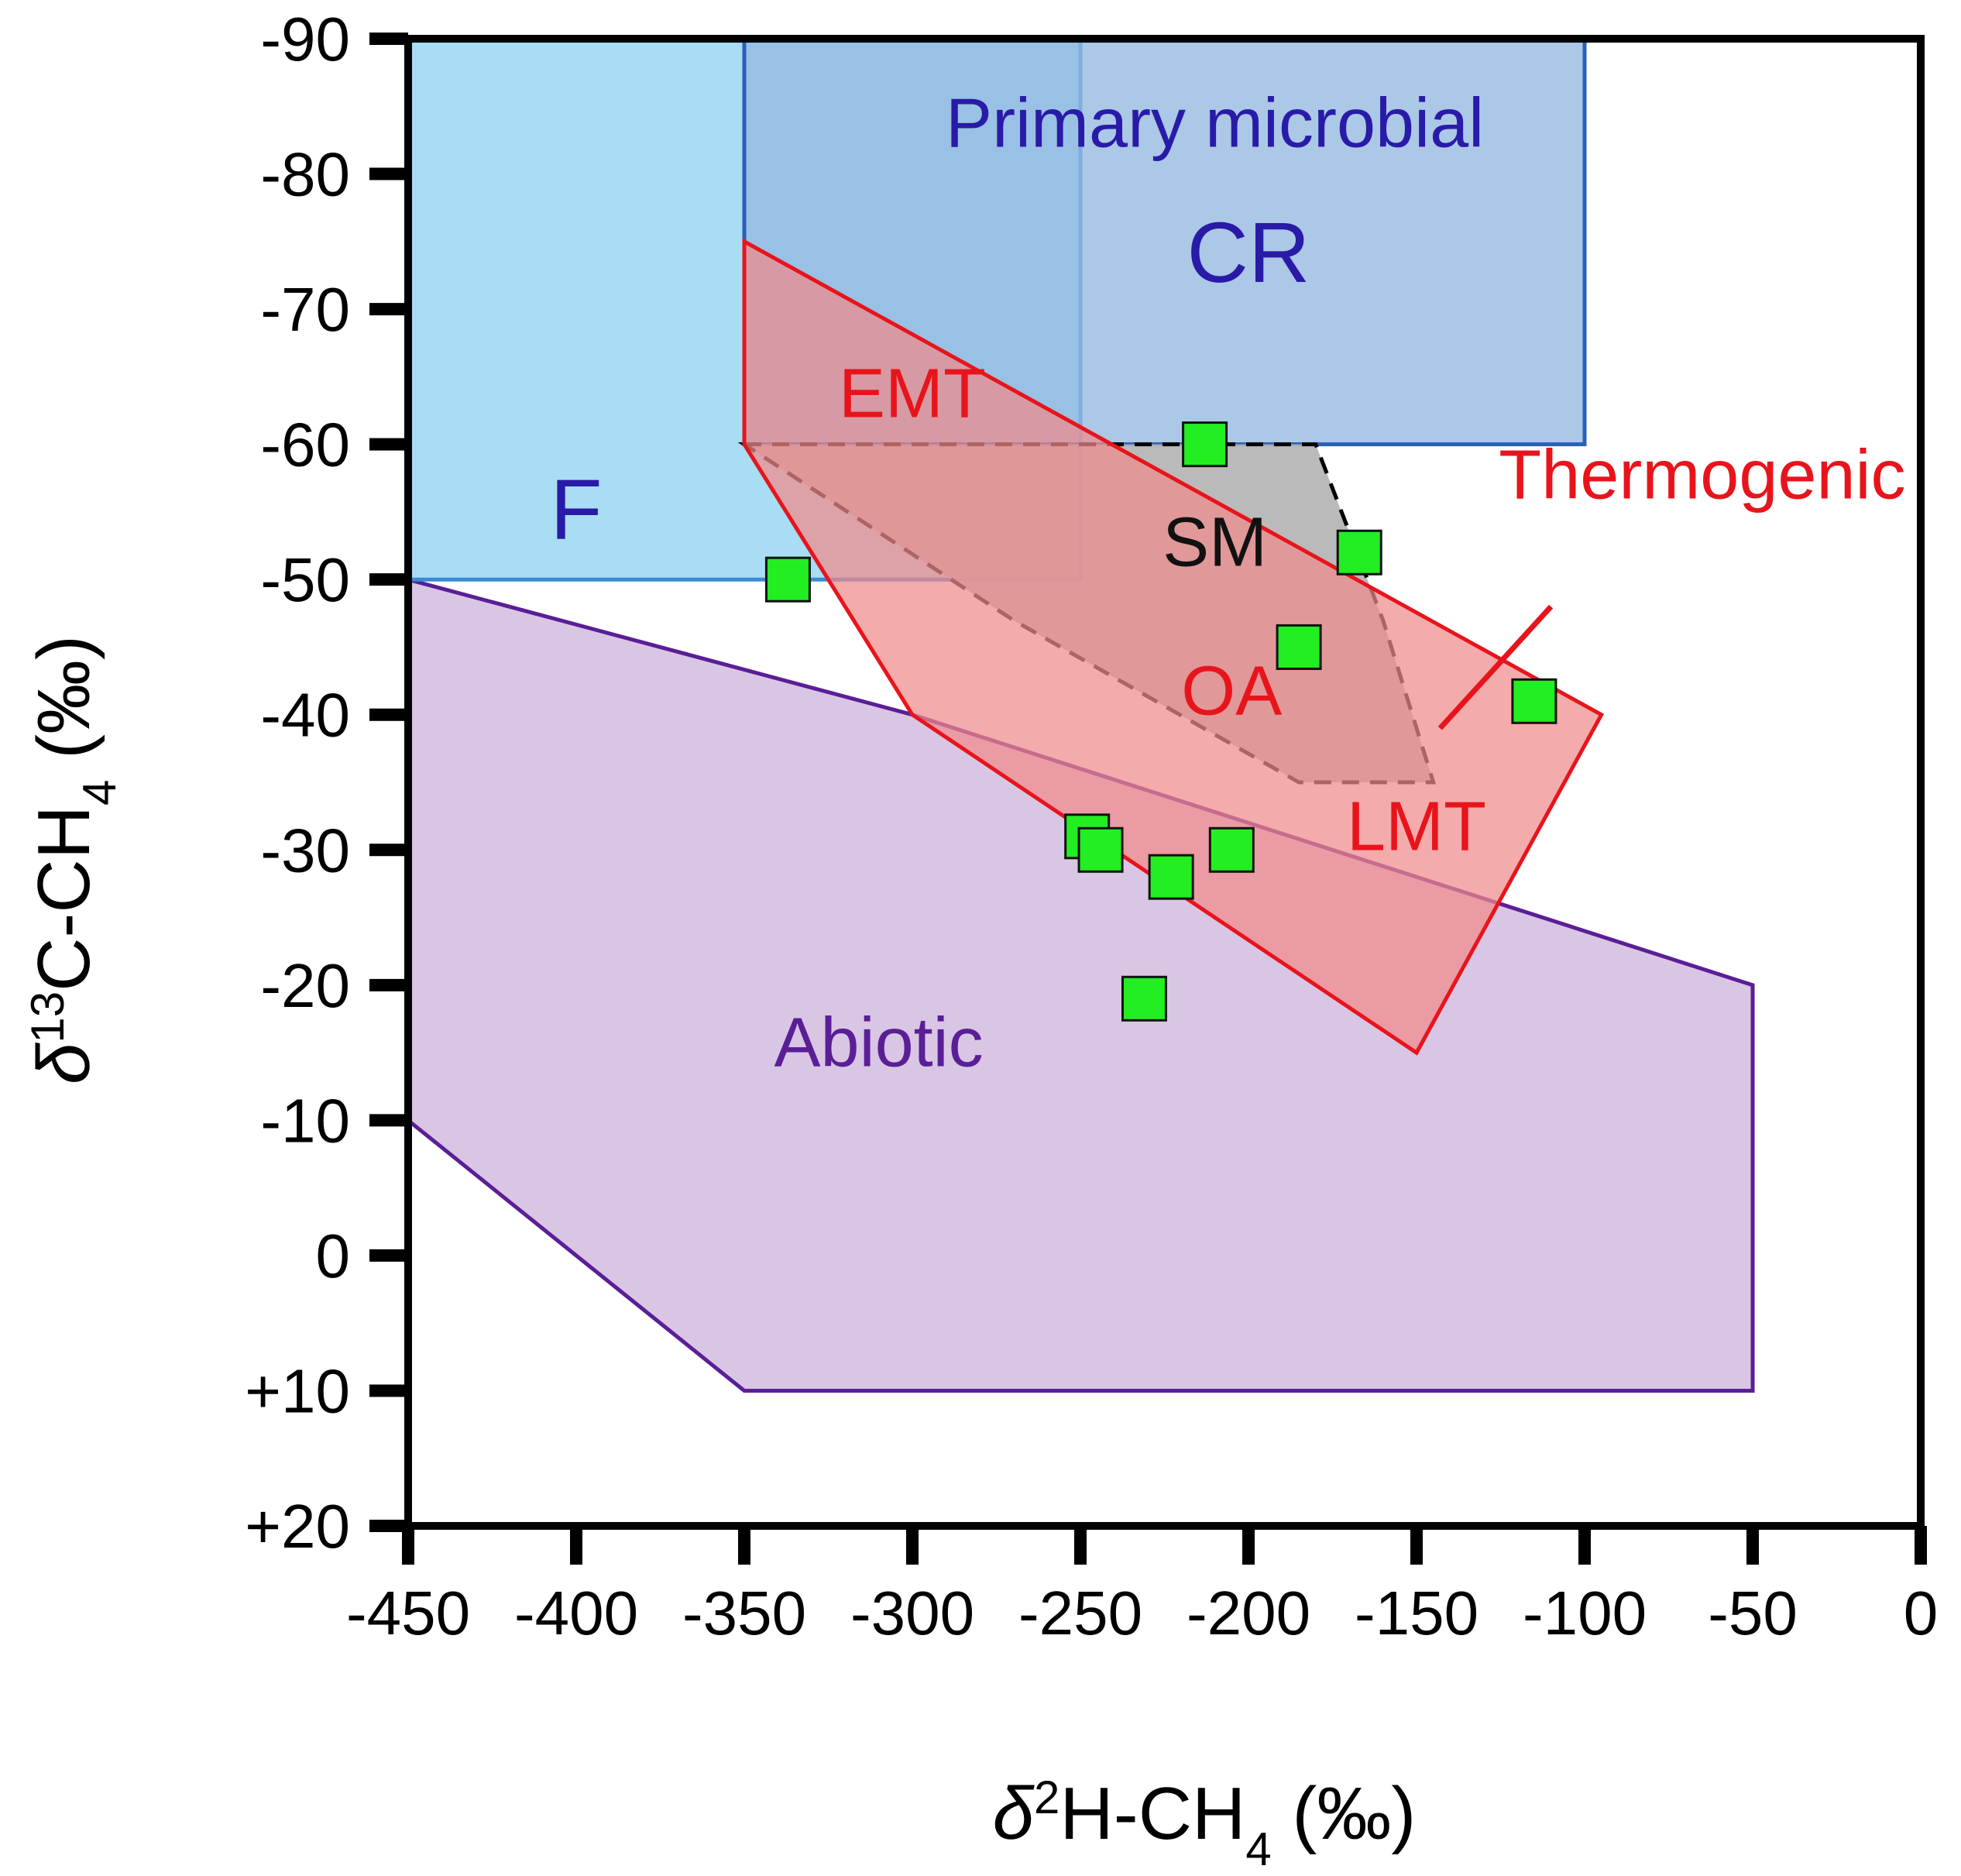  I want to click on x-tick-label: -300, so click(912, 1613).